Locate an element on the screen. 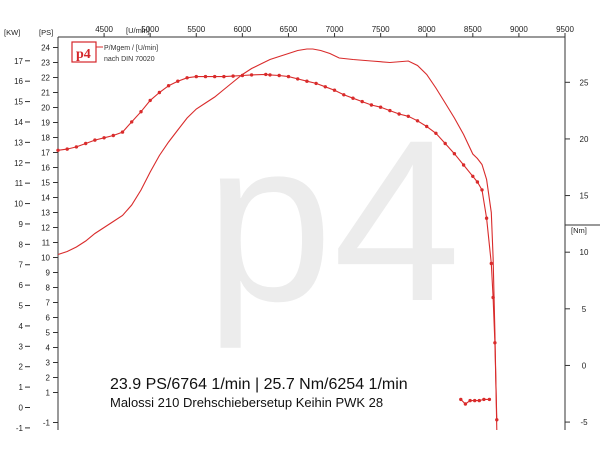 The image size is (600, 450). rpm-tick-label: 8500 is located at coordinates (473, 29).